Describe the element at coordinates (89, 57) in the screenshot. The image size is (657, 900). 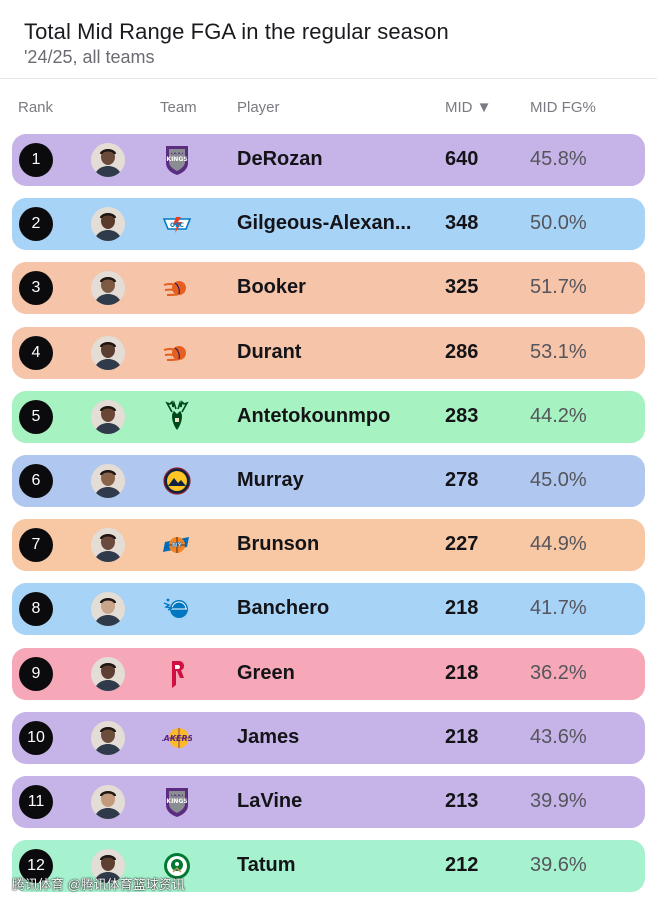
I see `chart-subtitle: '24/25, all teams` at that location.